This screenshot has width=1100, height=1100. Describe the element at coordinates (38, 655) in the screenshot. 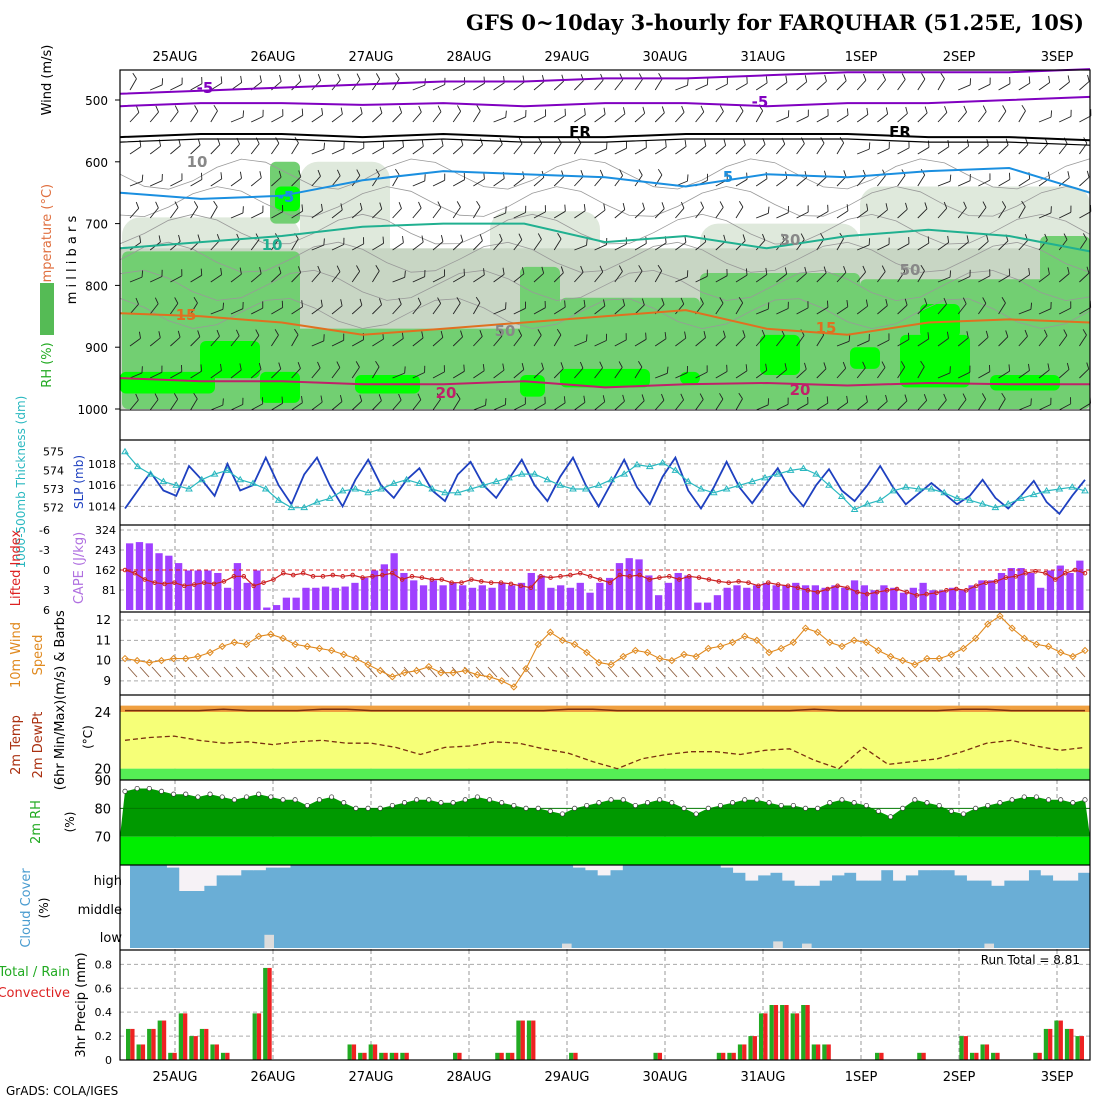

I see `wind-ylabel-group: 10m Wind Speed (m/s) & Barbs` at that location.